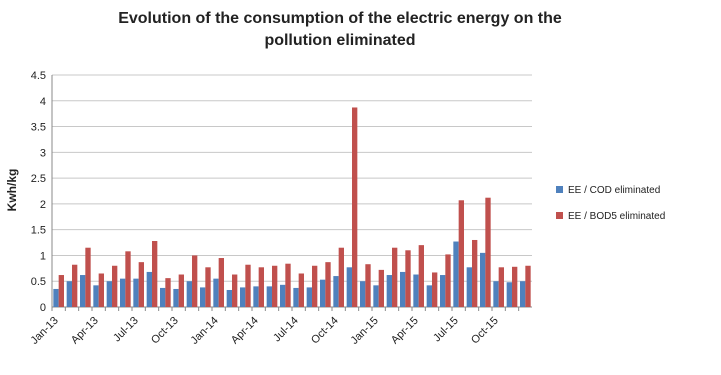 The image size is (721, 375). What do you see at coordinates (85, 331) in the screenshot?
I see `x-tick-label: Apr-13` at bounding box center [85, 331].